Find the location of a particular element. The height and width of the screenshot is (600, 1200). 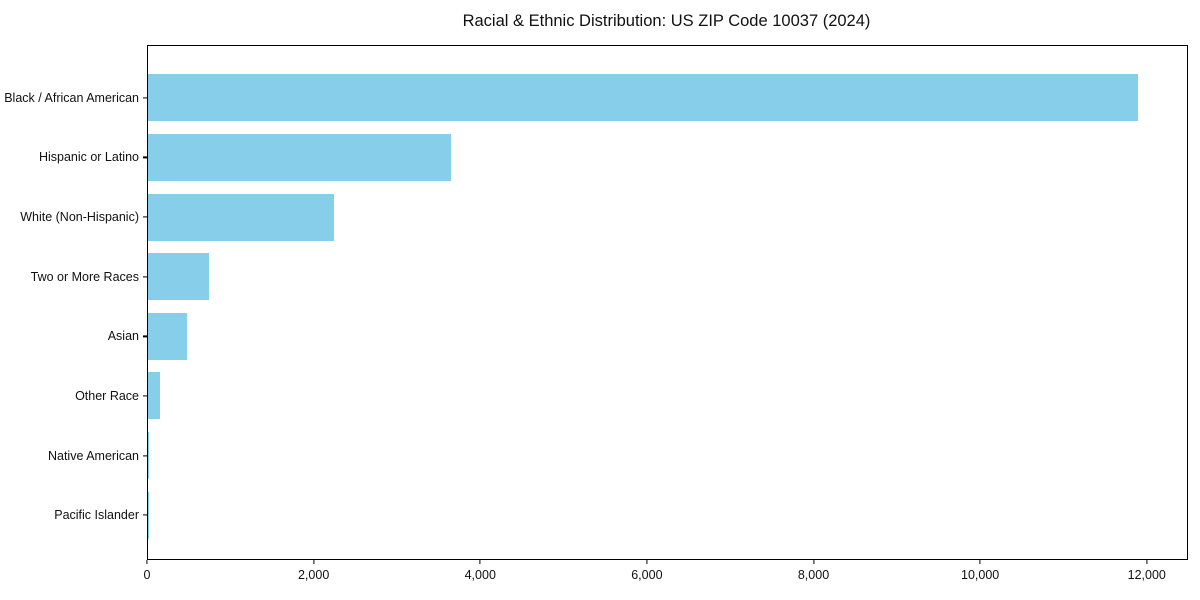

y-tick-label: Native American is located at coordinates (93, 455).